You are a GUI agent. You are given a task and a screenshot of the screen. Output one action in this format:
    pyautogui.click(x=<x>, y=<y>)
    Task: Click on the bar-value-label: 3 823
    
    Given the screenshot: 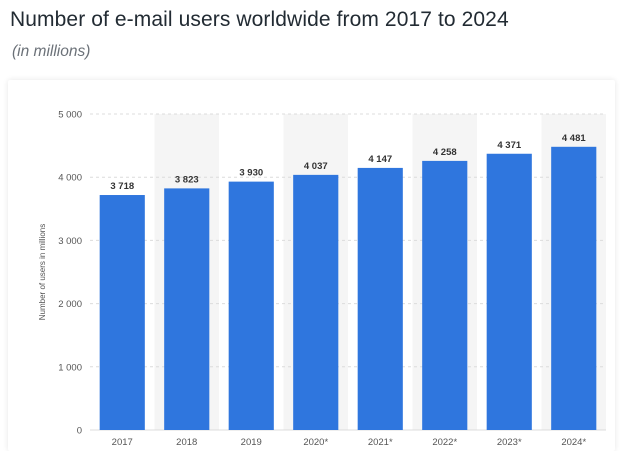 What is the action you would take?
    pyautogui.click(x=187, y=179)
    